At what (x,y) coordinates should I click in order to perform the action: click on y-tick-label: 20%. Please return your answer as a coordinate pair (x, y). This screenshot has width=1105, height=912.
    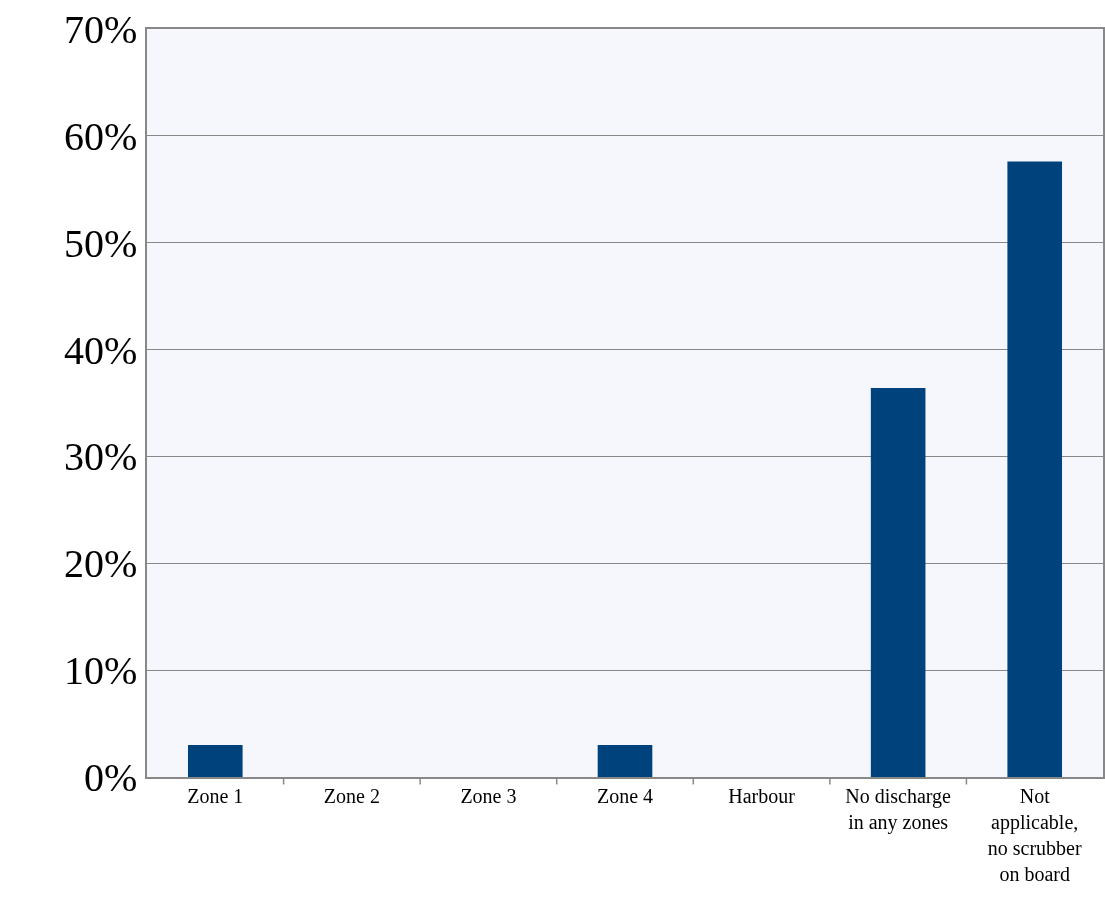
    Looking at the image, I should click on (100, 564).